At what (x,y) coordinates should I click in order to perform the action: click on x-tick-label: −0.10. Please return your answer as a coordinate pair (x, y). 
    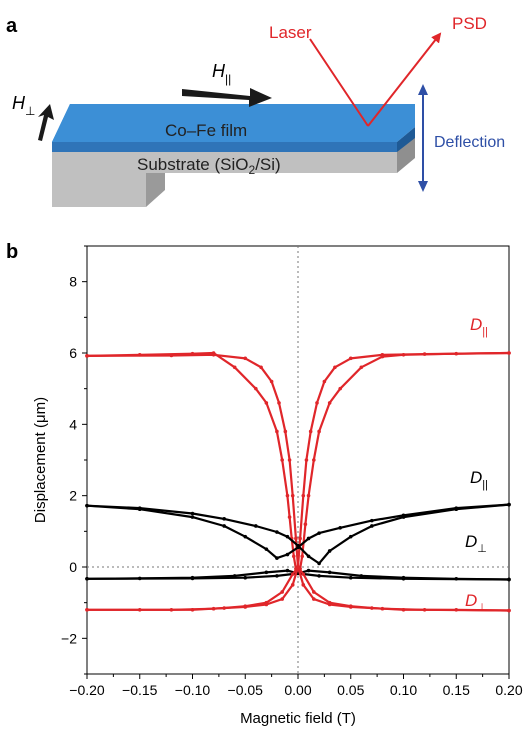
    Looking at the image, I should click on (193, 690).